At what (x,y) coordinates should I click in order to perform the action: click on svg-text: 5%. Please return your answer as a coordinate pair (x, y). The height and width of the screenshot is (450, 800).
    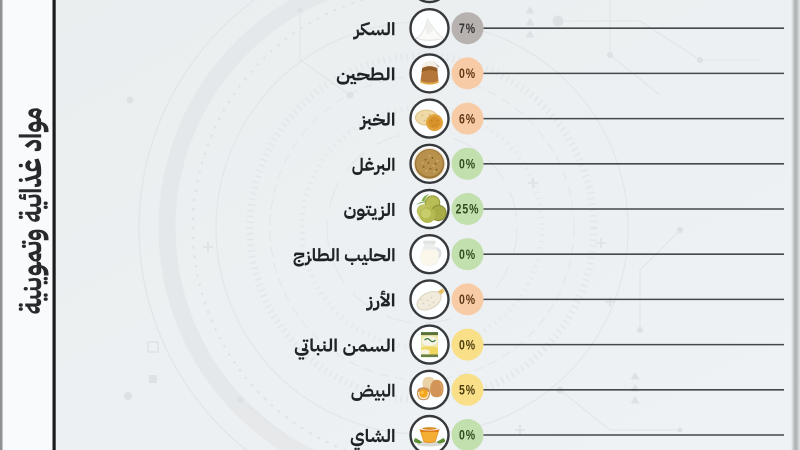
    Looking at the image, I should click on (467, 390).